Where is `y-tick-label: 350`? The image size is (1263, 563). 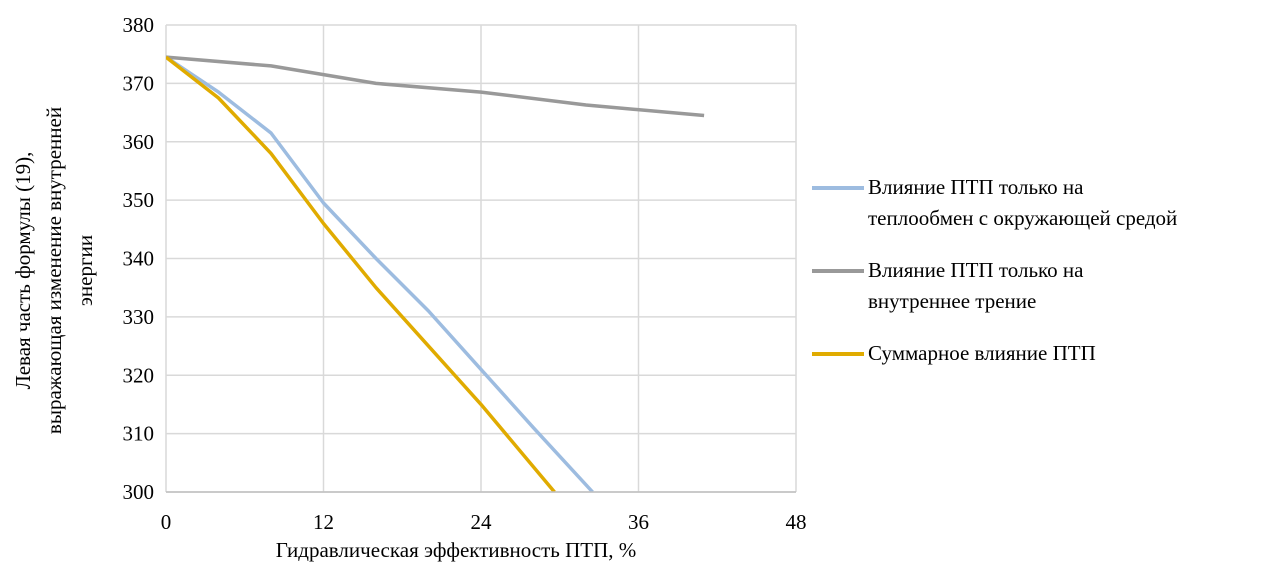 y-tick-label: 350 is located at coordinates (139, 200).